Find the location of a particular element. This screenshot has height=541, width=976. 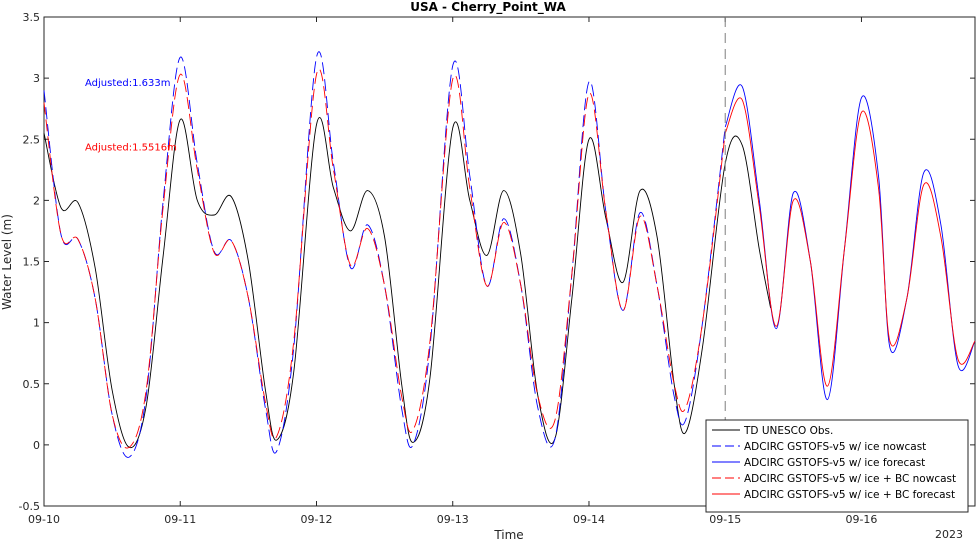

legend-entry: ADCIRC GSTOFS-v5 w/ ice forecast is located at coordinates (834, 463).